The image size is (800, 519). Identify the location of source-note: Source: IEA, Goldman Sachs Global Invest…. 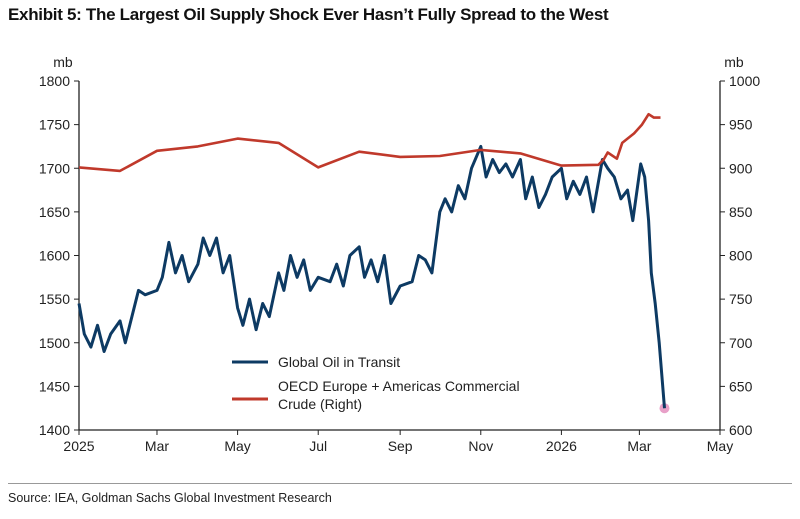
(170, 498).